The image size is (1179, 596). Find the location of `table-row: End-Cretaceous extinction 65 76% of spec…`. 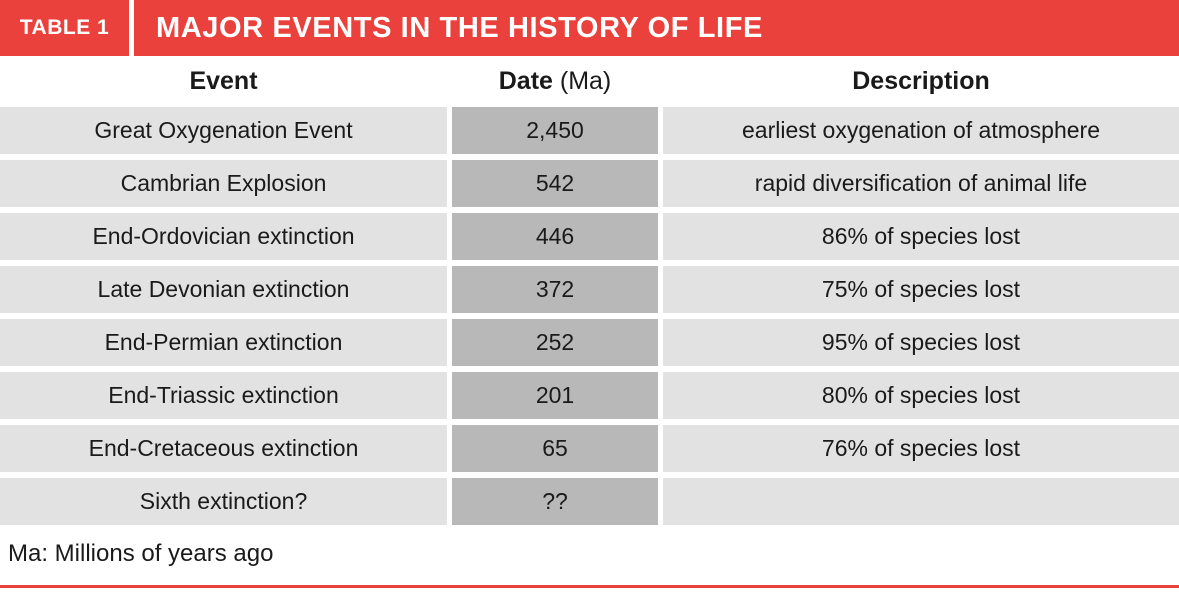

table-row: End-Cretaceous extinction 65 76% of spec… is located at coordinates (589, 448).